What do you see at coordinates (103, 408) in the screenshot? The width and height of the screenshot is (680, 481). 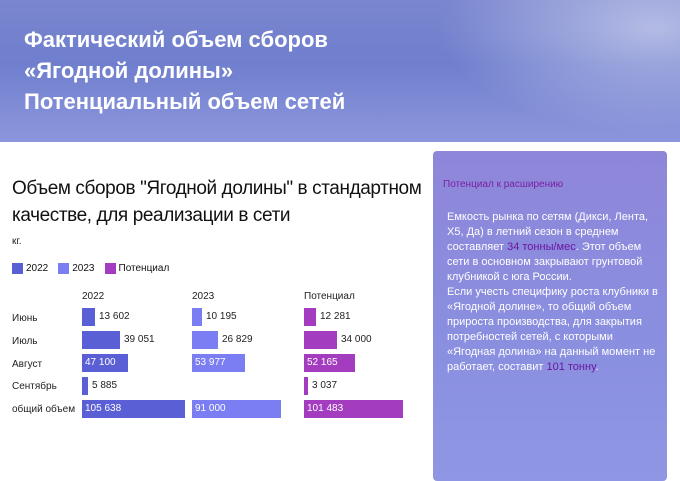 I see `data-label-2022-total: 105 638` at bounding box center [103, 408].